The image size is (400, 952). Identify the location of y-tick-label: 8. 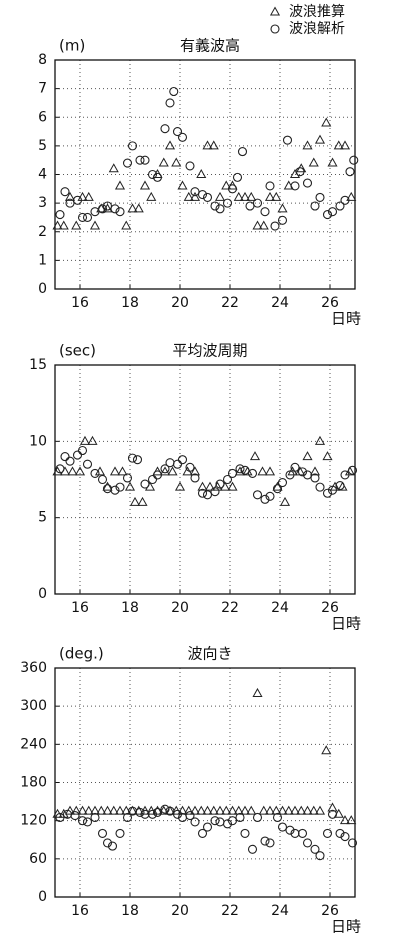
(42, 60).